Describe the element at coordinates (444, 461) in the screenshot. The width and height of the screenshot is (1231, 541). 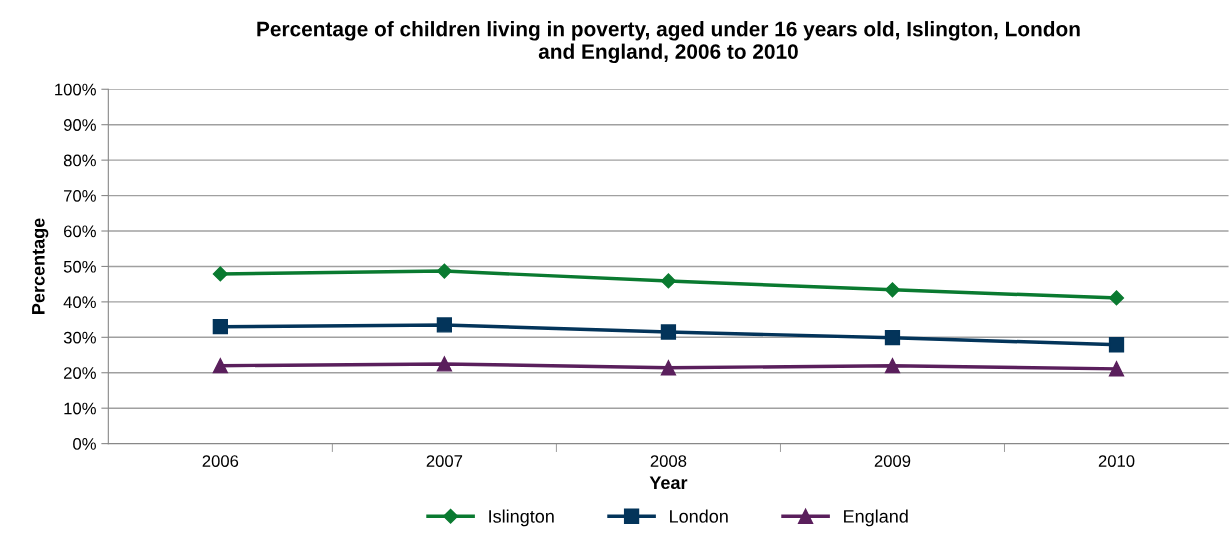
I see `x-tick-label: 2007` at that location.